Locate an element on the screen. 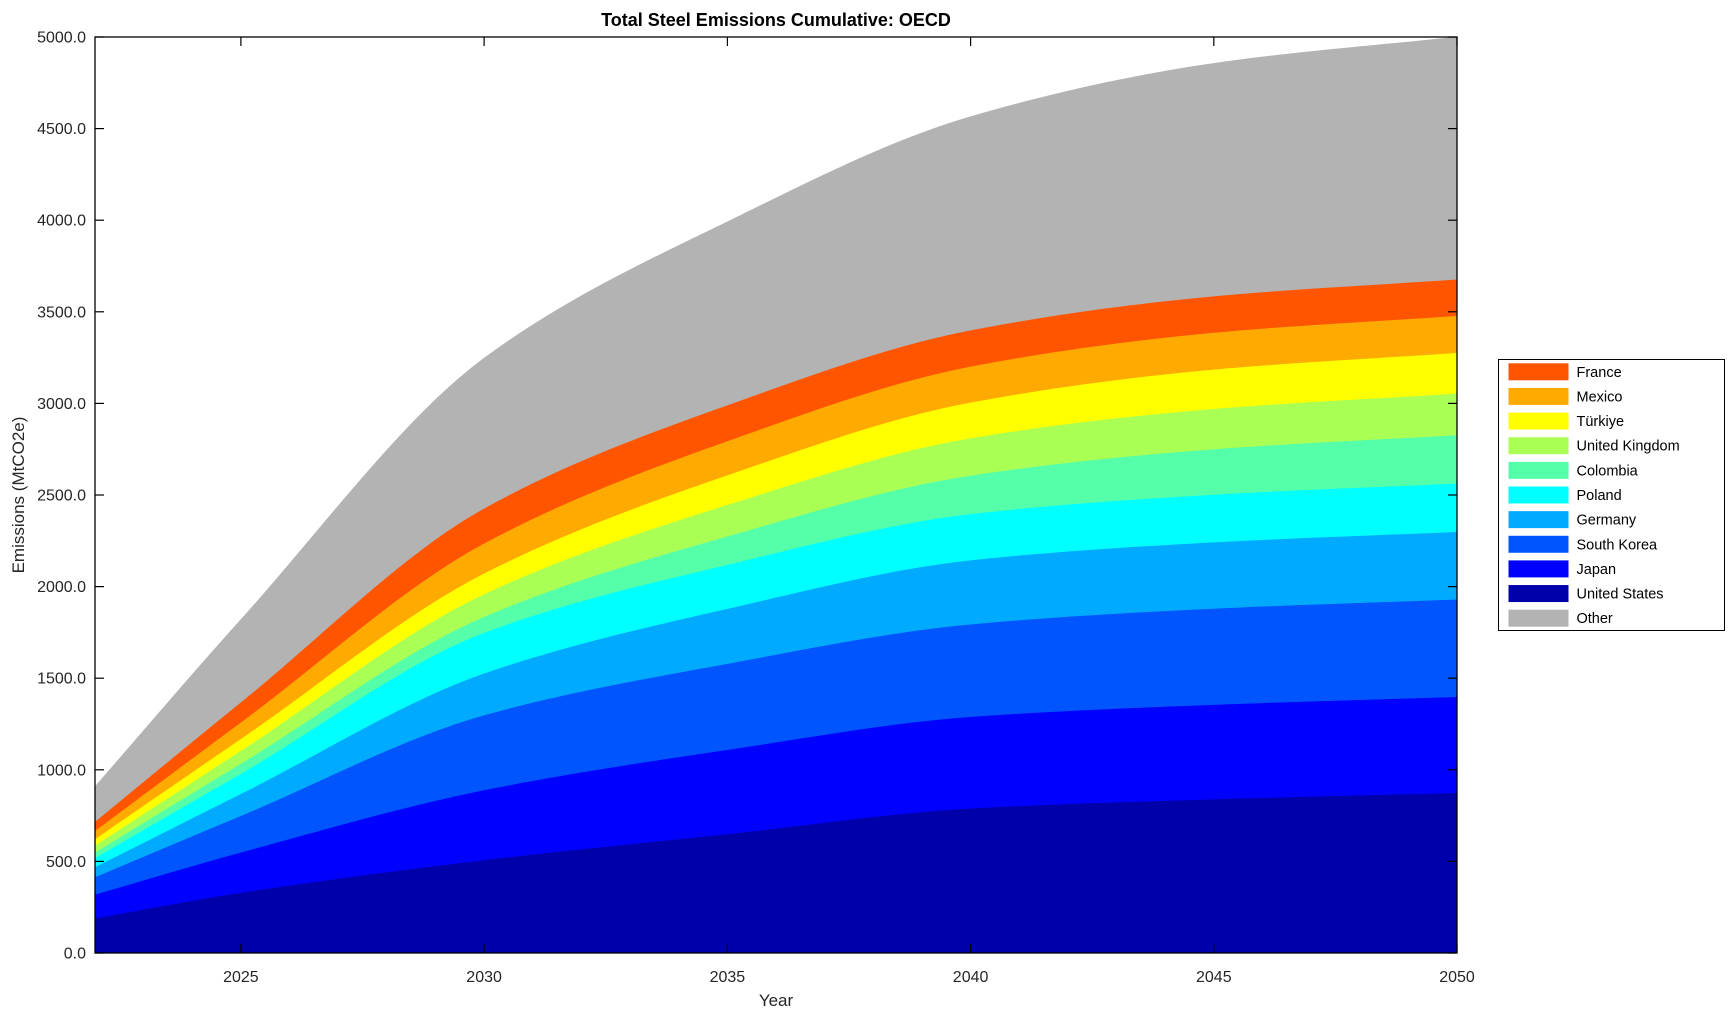  x-tick-label: 2025 is located at coordinates (241, 977).